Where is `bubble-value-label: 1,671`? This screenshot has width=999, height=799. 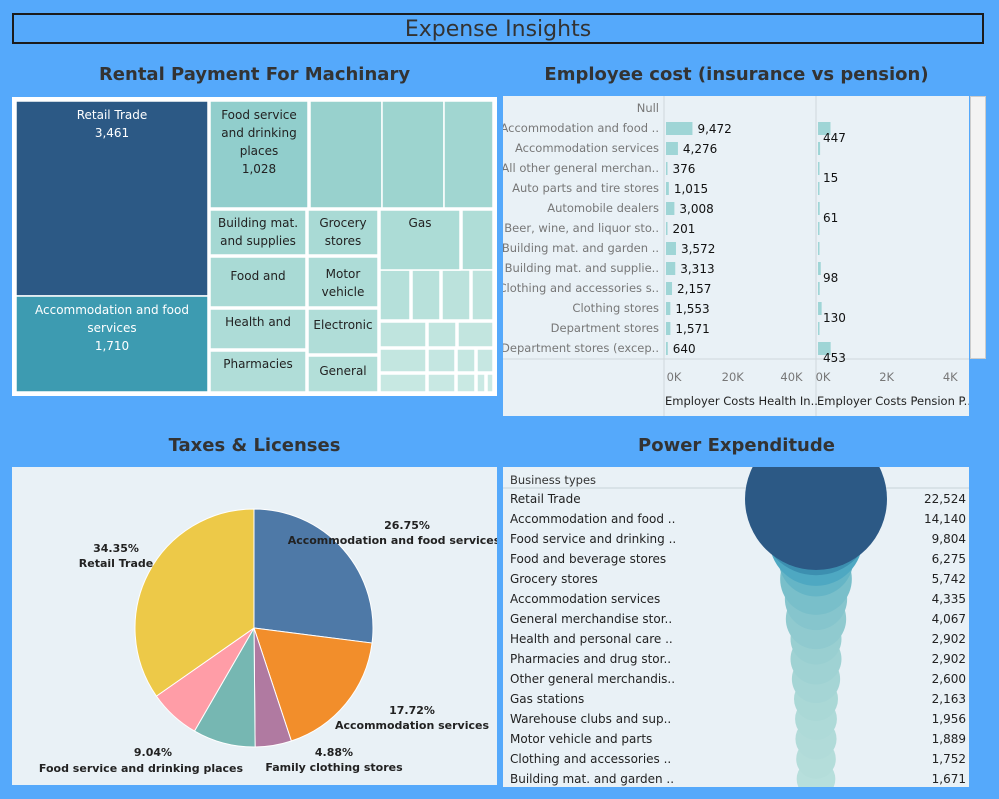
bubble-value-label: 1,671 is located at coordinates (949, 779).